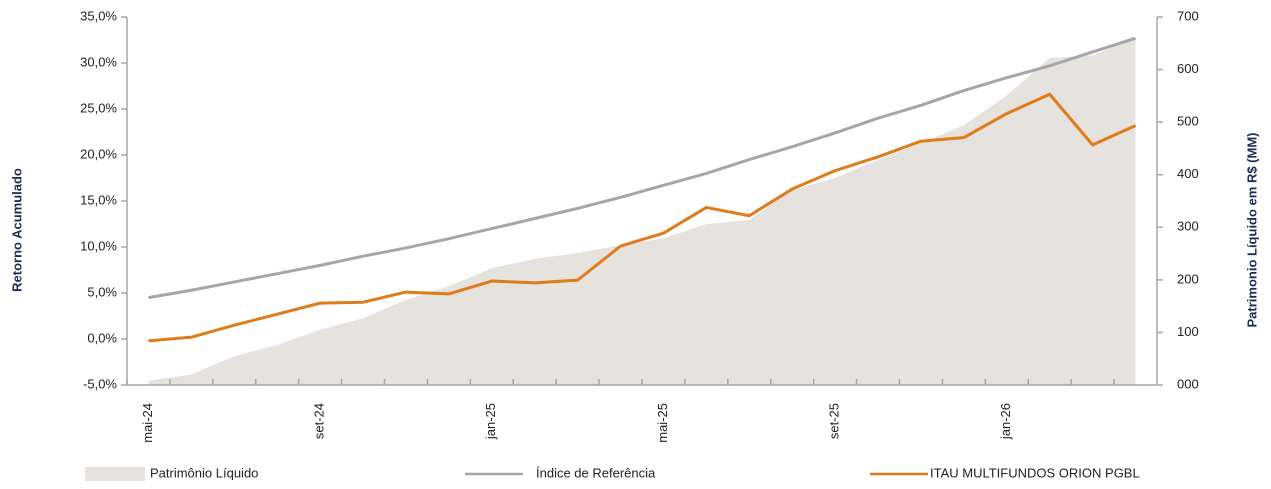 The height and width of the screenshot is (489, 1271). Describe the element at coordinates (596, 472) in the screenshot. I see `legend-label: Índice de Referência` at that location.